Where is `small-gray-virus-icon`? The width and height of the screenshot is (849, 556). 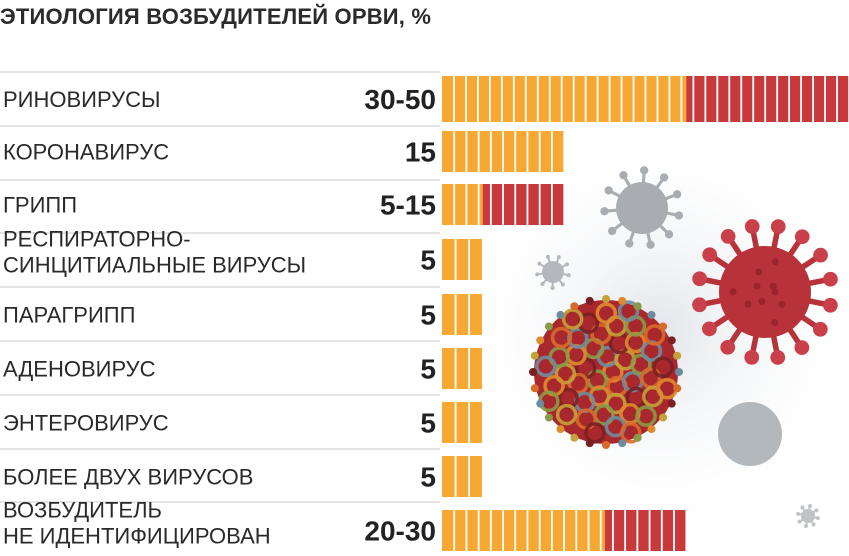
small-gray-virus-icon is located at coordinates (553, 272).